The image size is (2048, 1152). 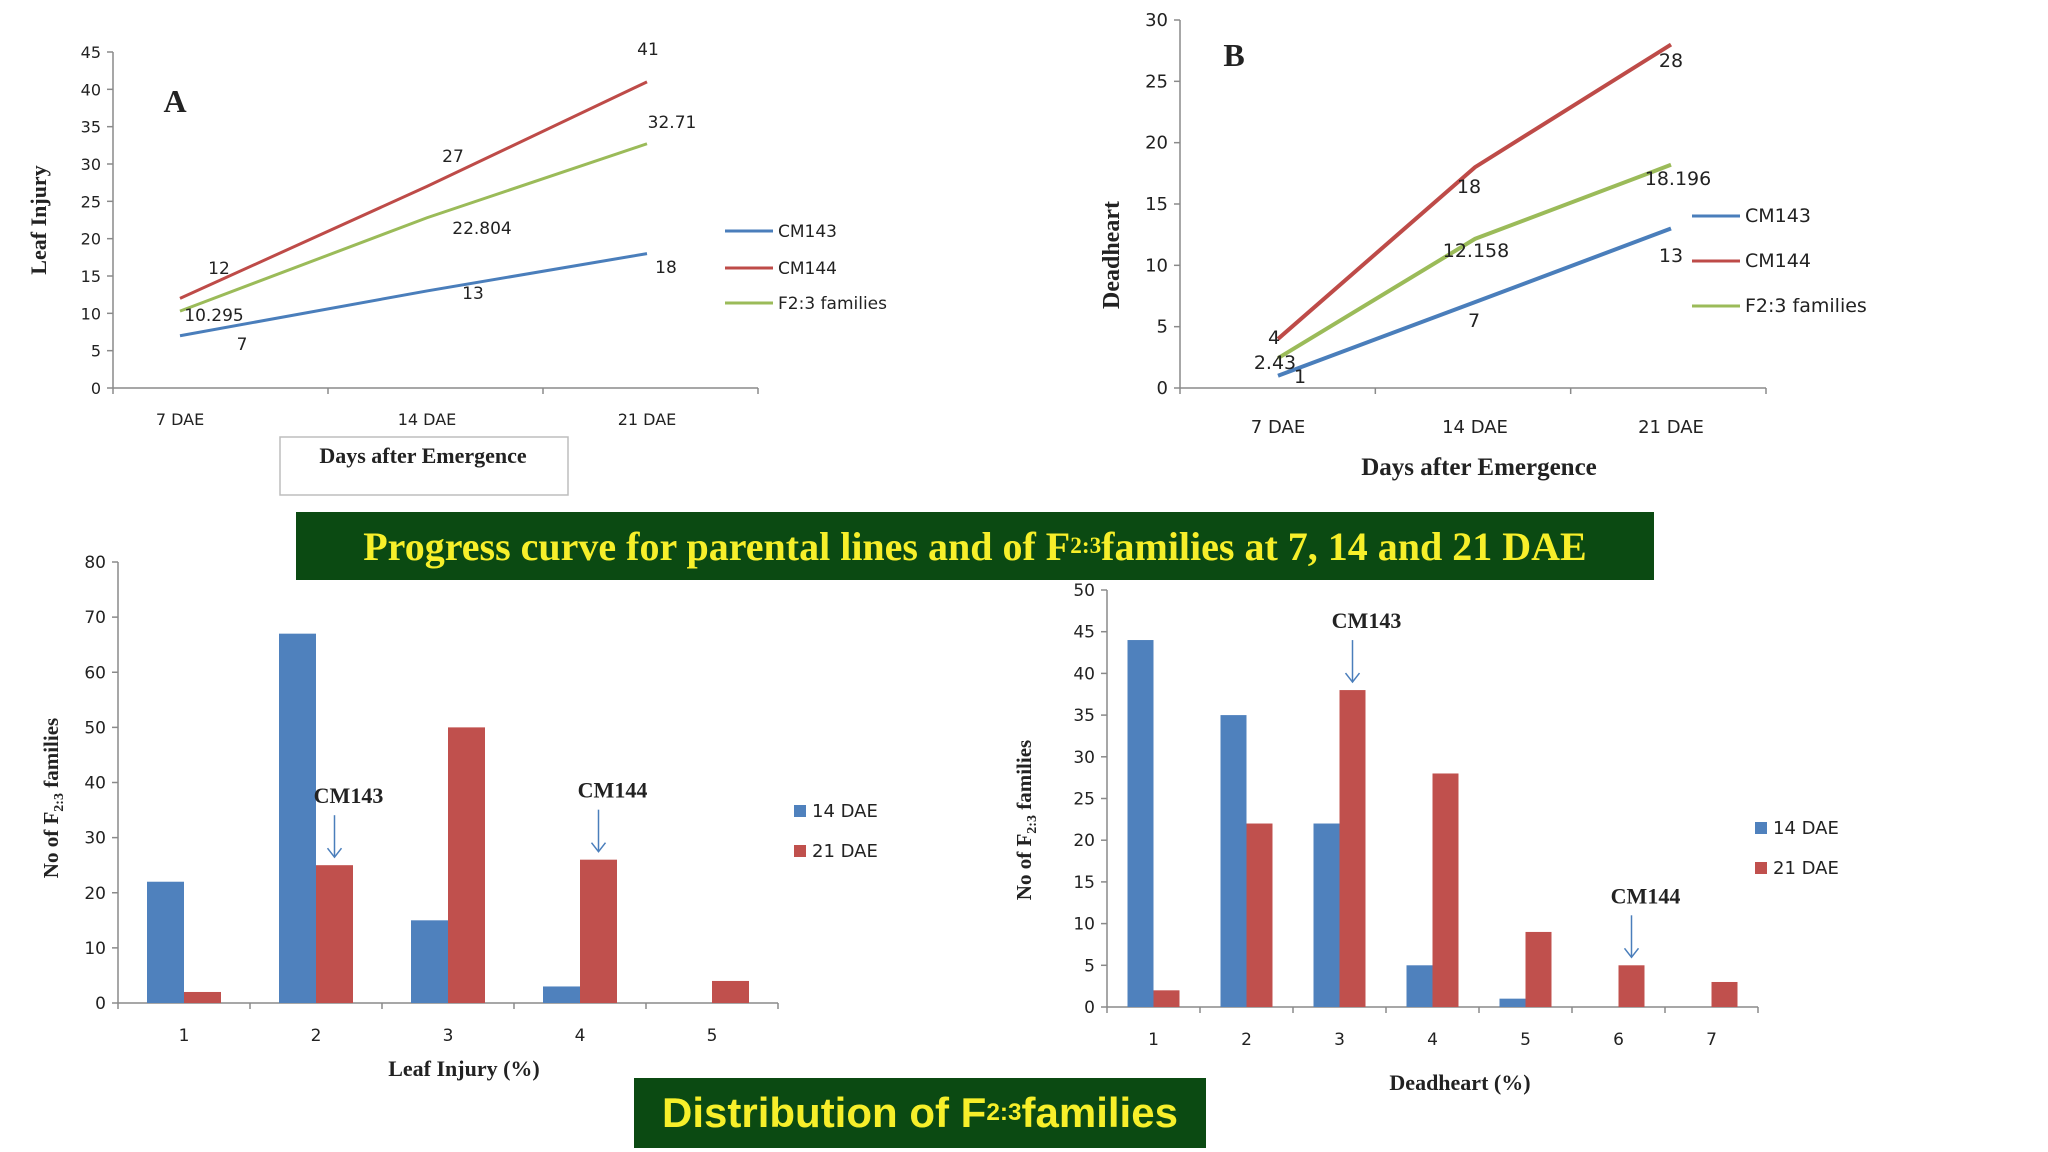 What do you see at coordinates (1275, 363) in the screenshot?
I see `data-label: 2.43` at bounding box center [1275, 363].